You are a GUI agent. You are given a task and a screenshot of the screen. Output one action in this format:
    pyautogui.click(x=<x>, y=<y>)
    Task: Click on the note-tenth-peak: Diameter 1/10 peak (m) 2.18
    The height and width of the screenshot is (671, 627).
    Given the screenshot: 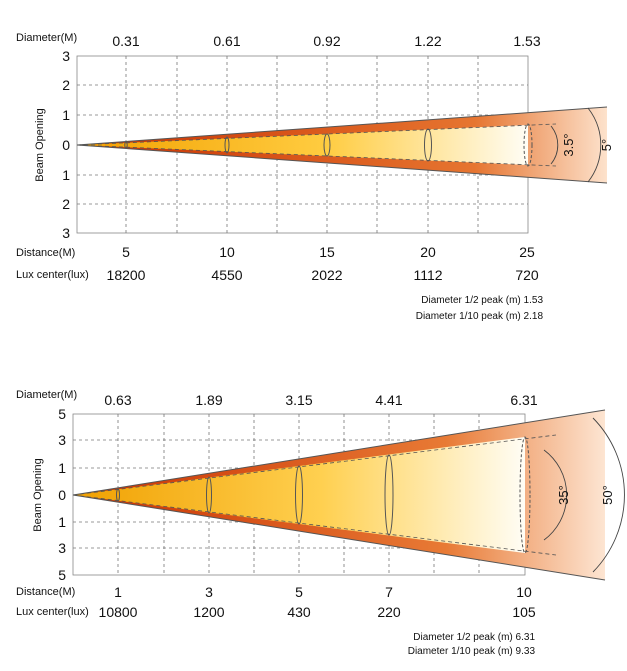 What is the action you would take?
    pyautogui.click(x=480, y=316)
    